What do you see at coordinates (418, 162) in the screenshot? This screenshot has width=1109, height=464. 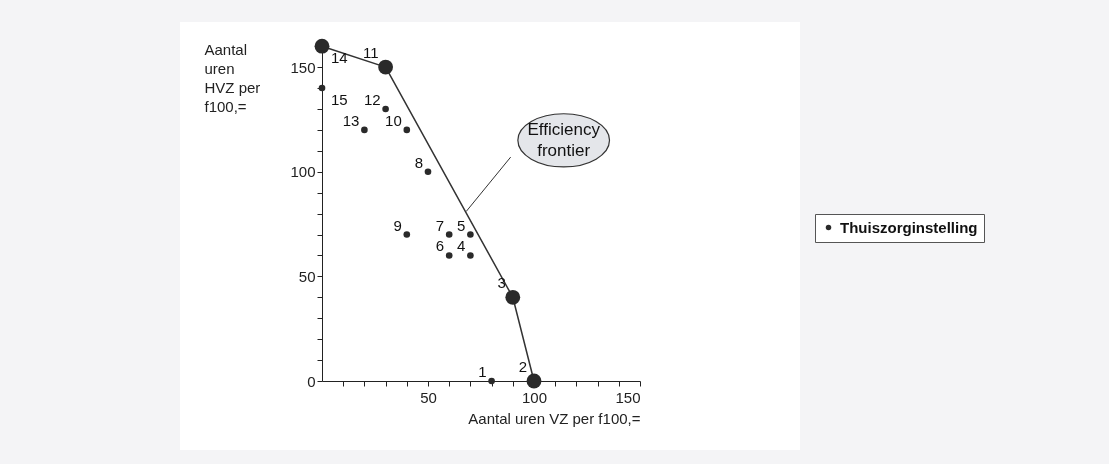 I see `annotation: 8` at bounding box center [418, 162].